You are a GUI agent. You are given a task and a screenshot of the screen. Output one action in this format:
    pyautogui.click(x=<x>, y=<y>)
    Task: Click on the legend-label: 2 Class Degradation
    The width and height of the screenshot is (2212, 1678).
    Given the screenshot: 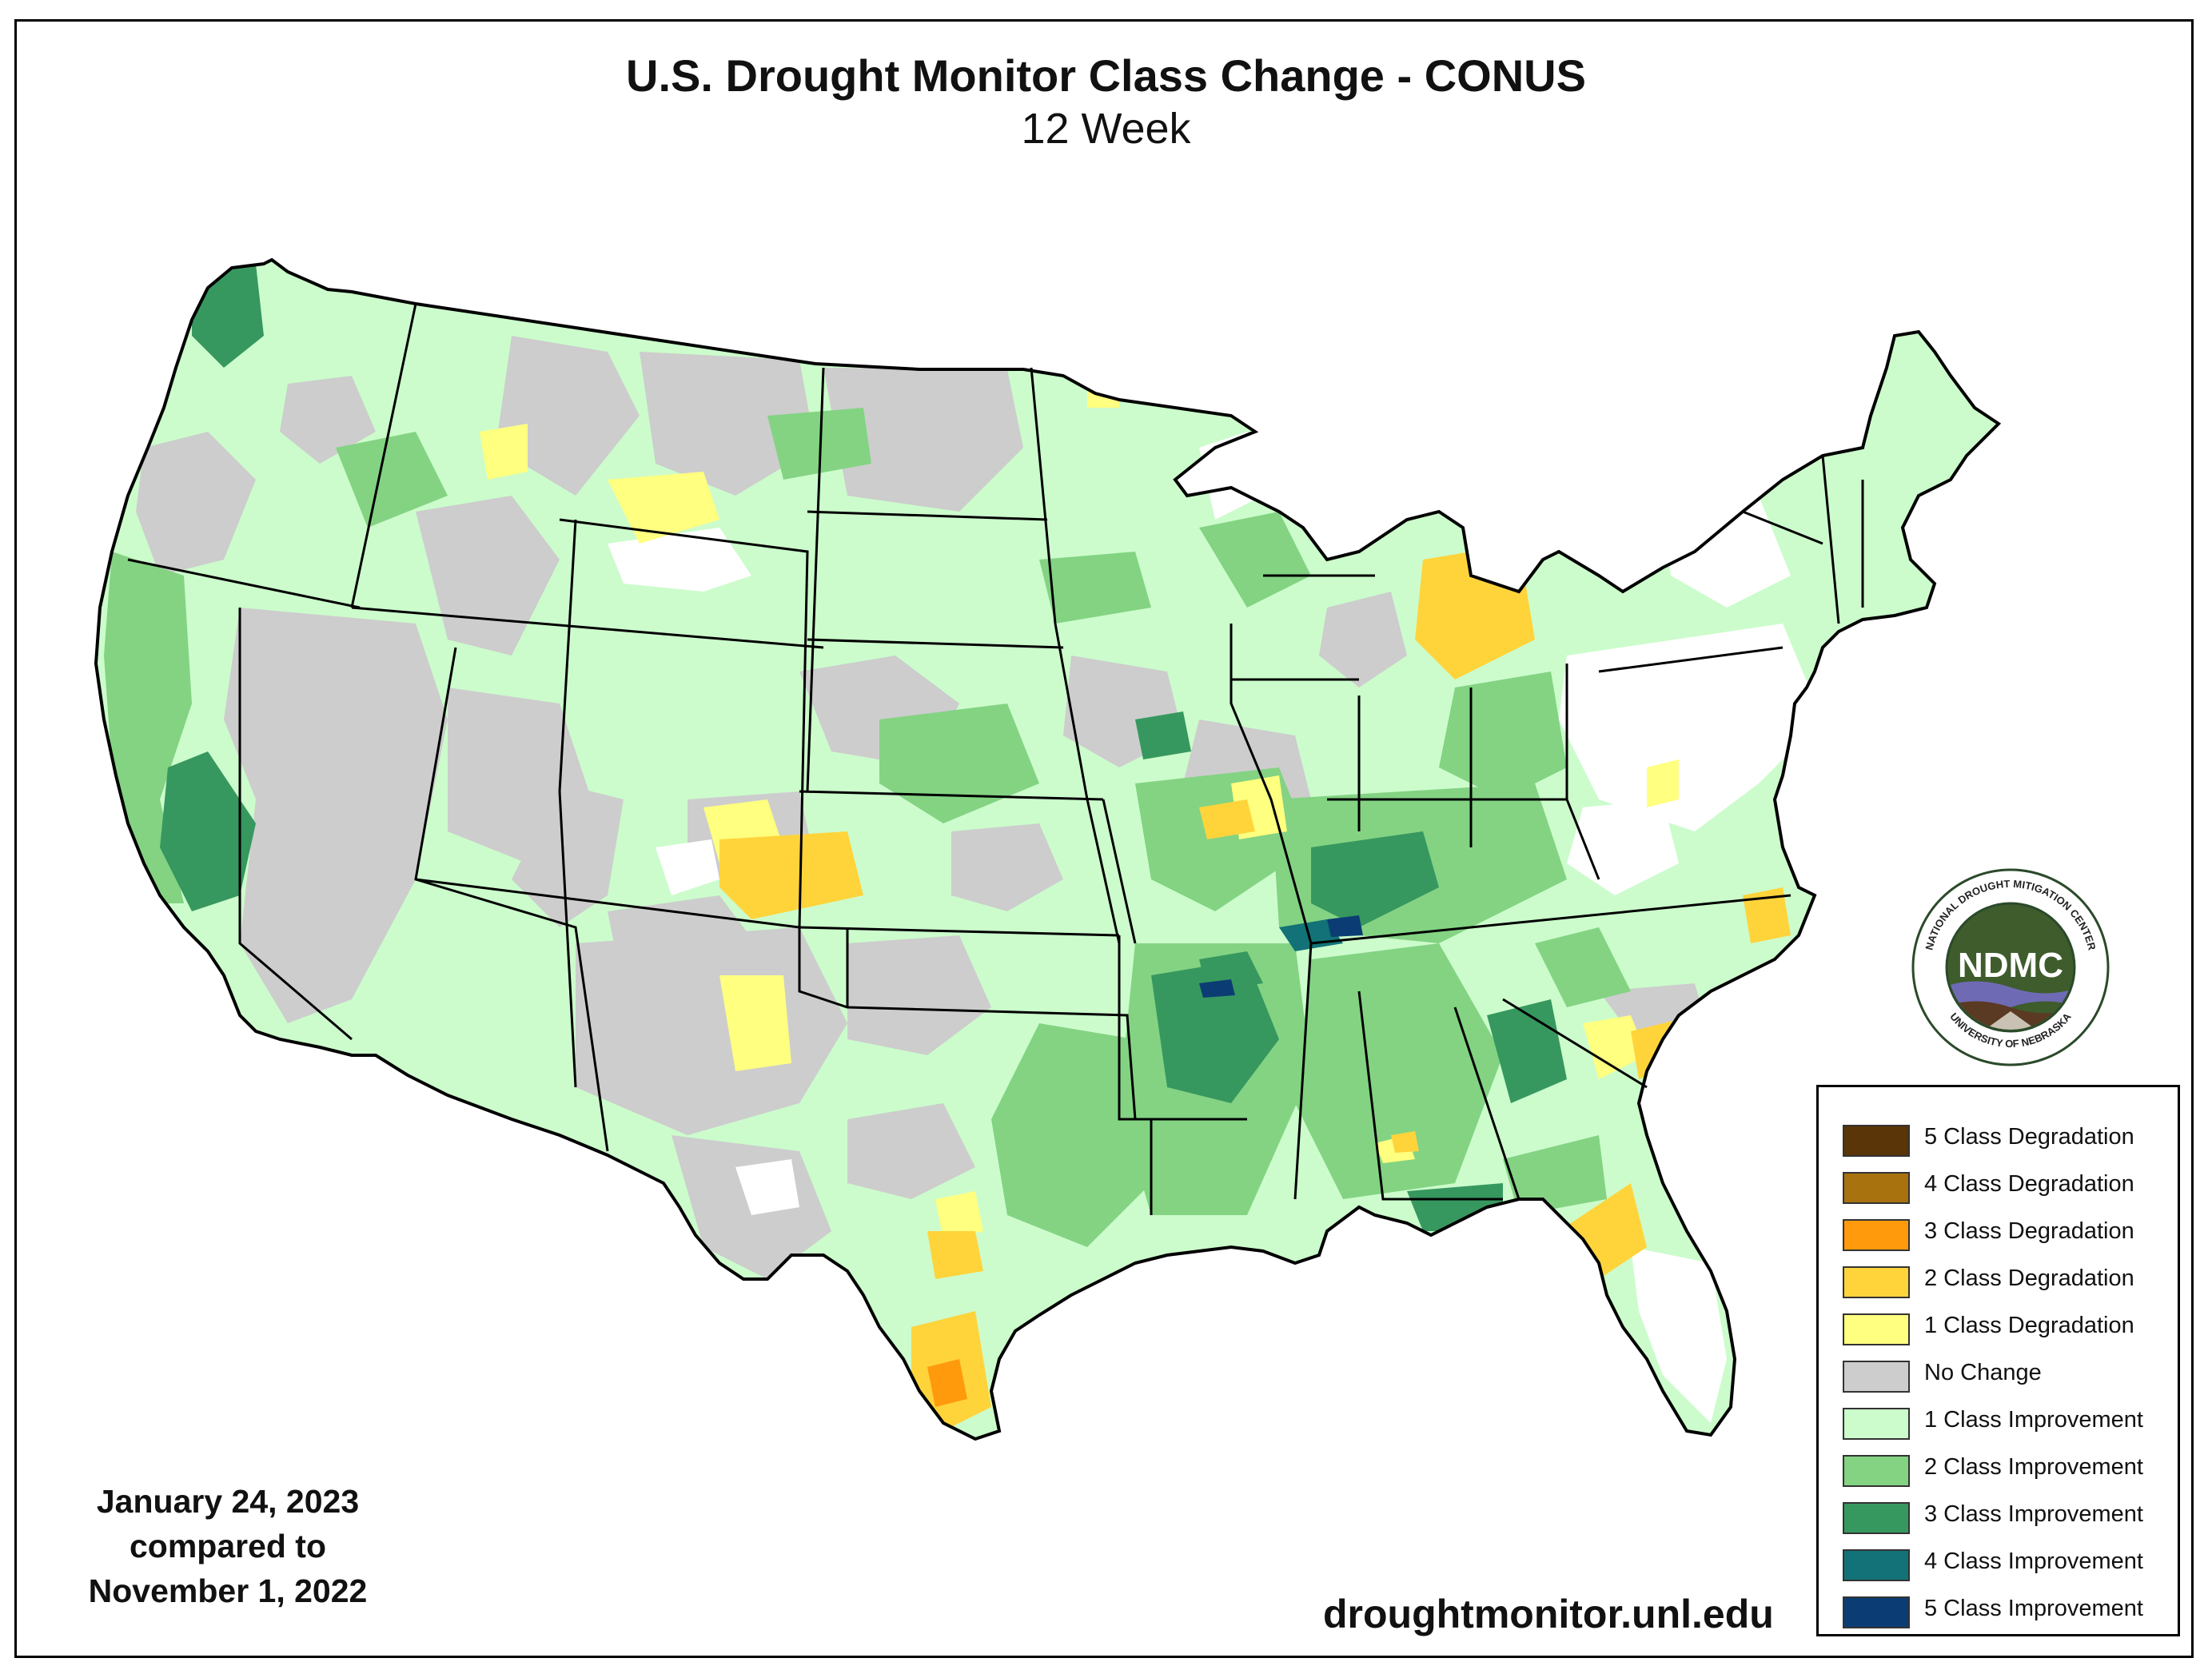 What is the action you would take?
    pyautogui.click(x=2029, y=1278)
    